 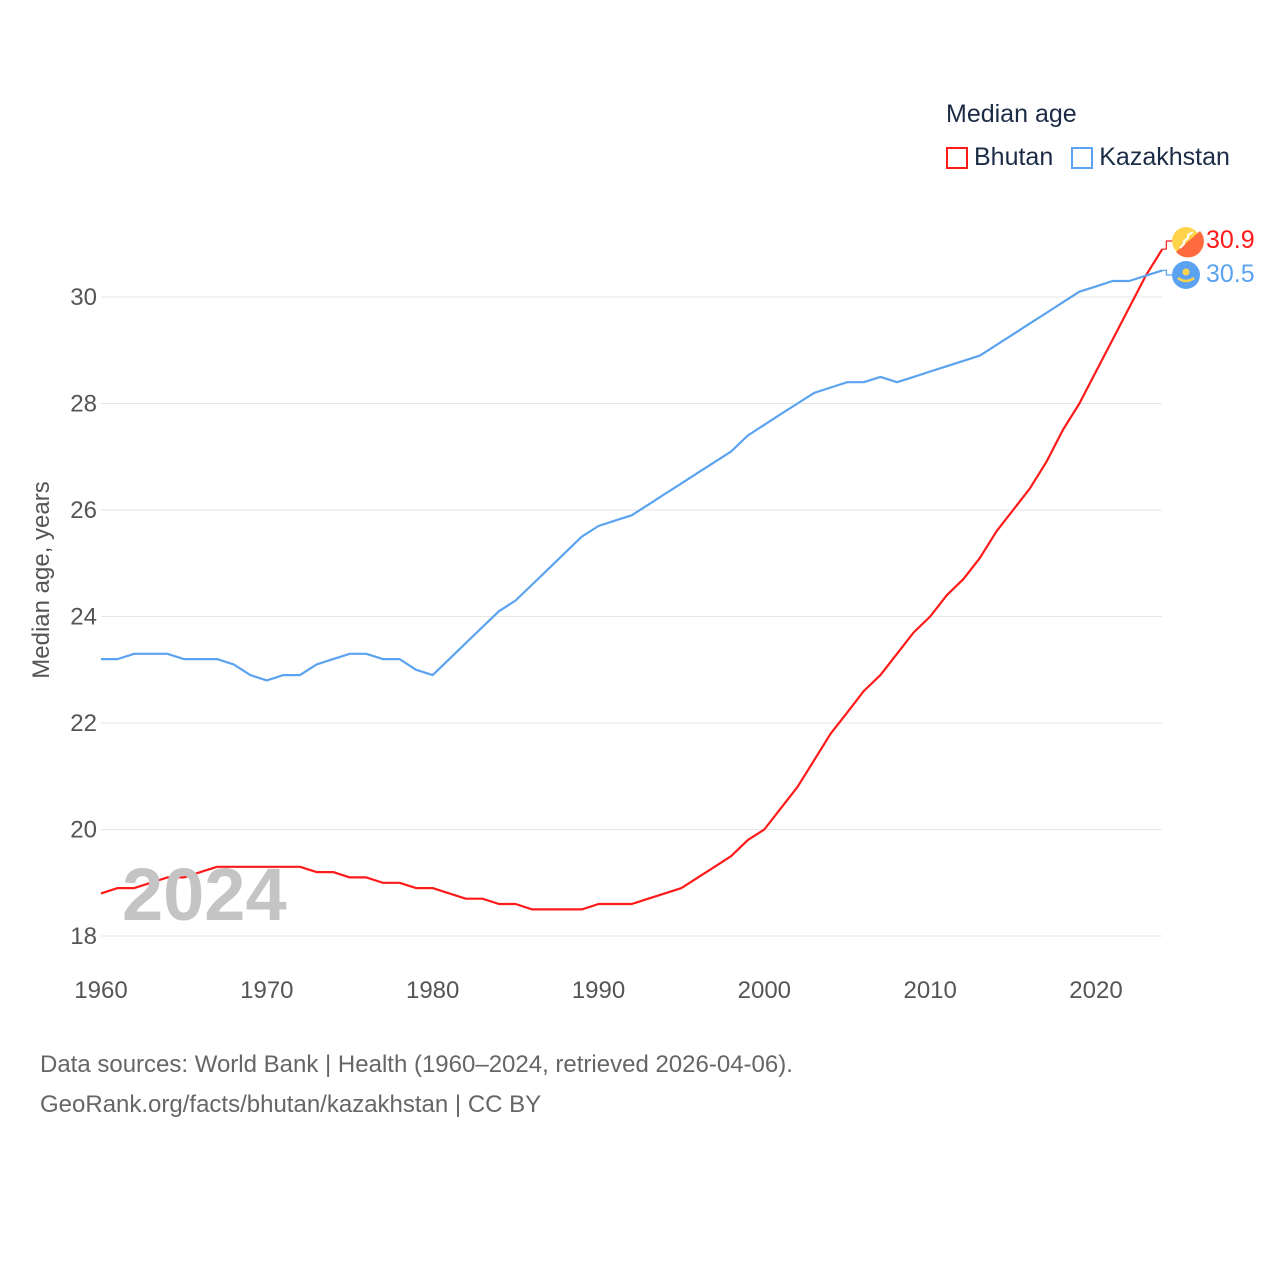 What do you see at coordinates (1230, 274) in the screenshot?
I see `end-label-kazakhstan: 30.5` at bounding box center [1230, 274].